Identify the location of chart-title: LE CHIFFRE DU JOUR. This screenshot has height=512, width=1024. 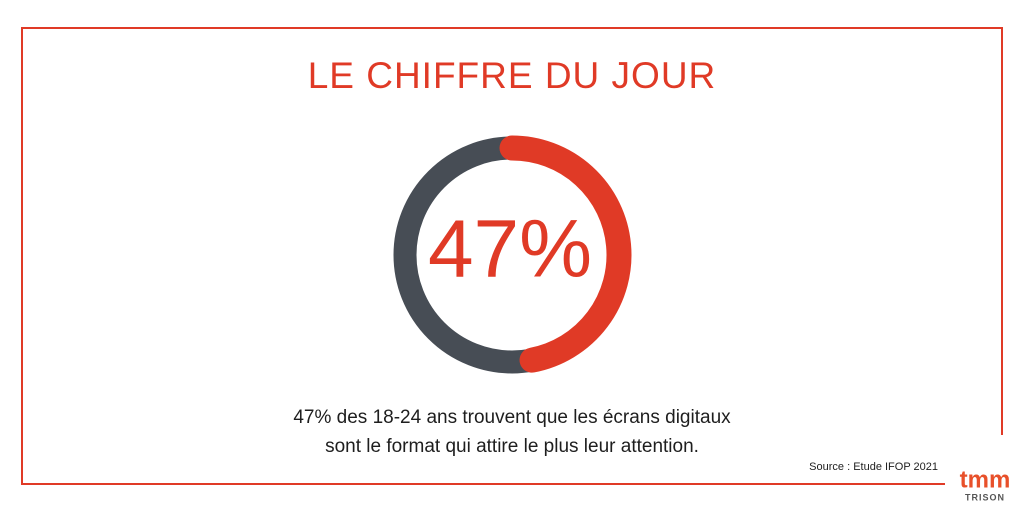
(512, 75).